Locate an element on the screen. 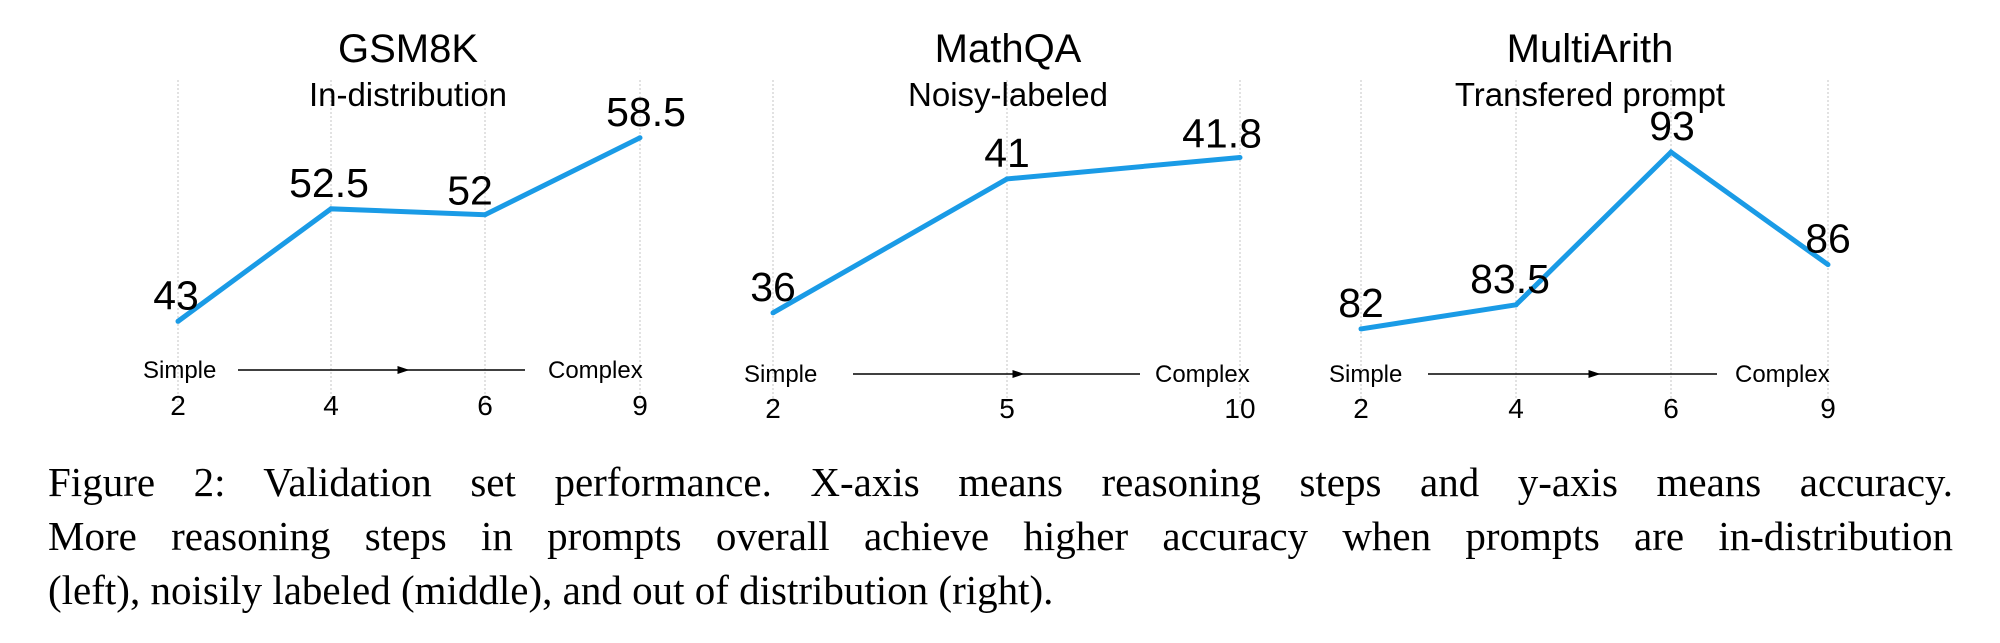  data-label: 41 is located at coordinates (1007, 153).